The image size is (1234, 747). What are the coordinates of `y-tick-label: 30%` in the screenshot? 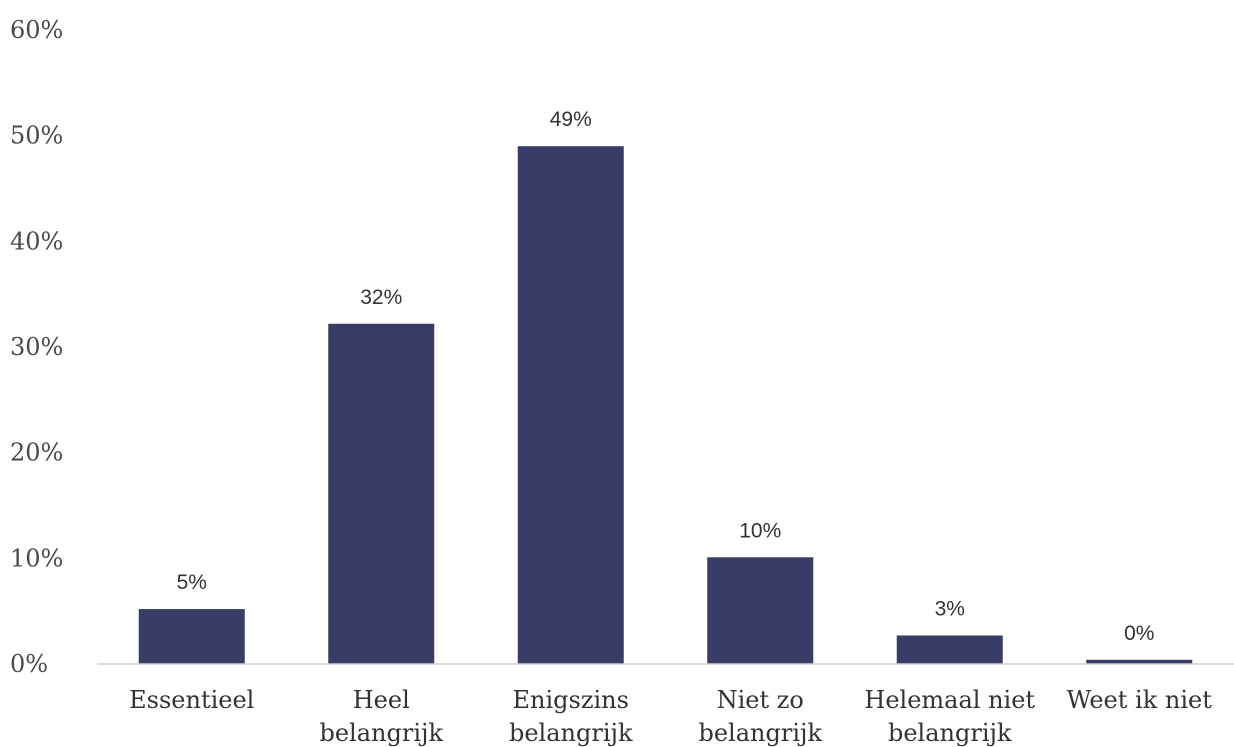 It's located at (36, 347).